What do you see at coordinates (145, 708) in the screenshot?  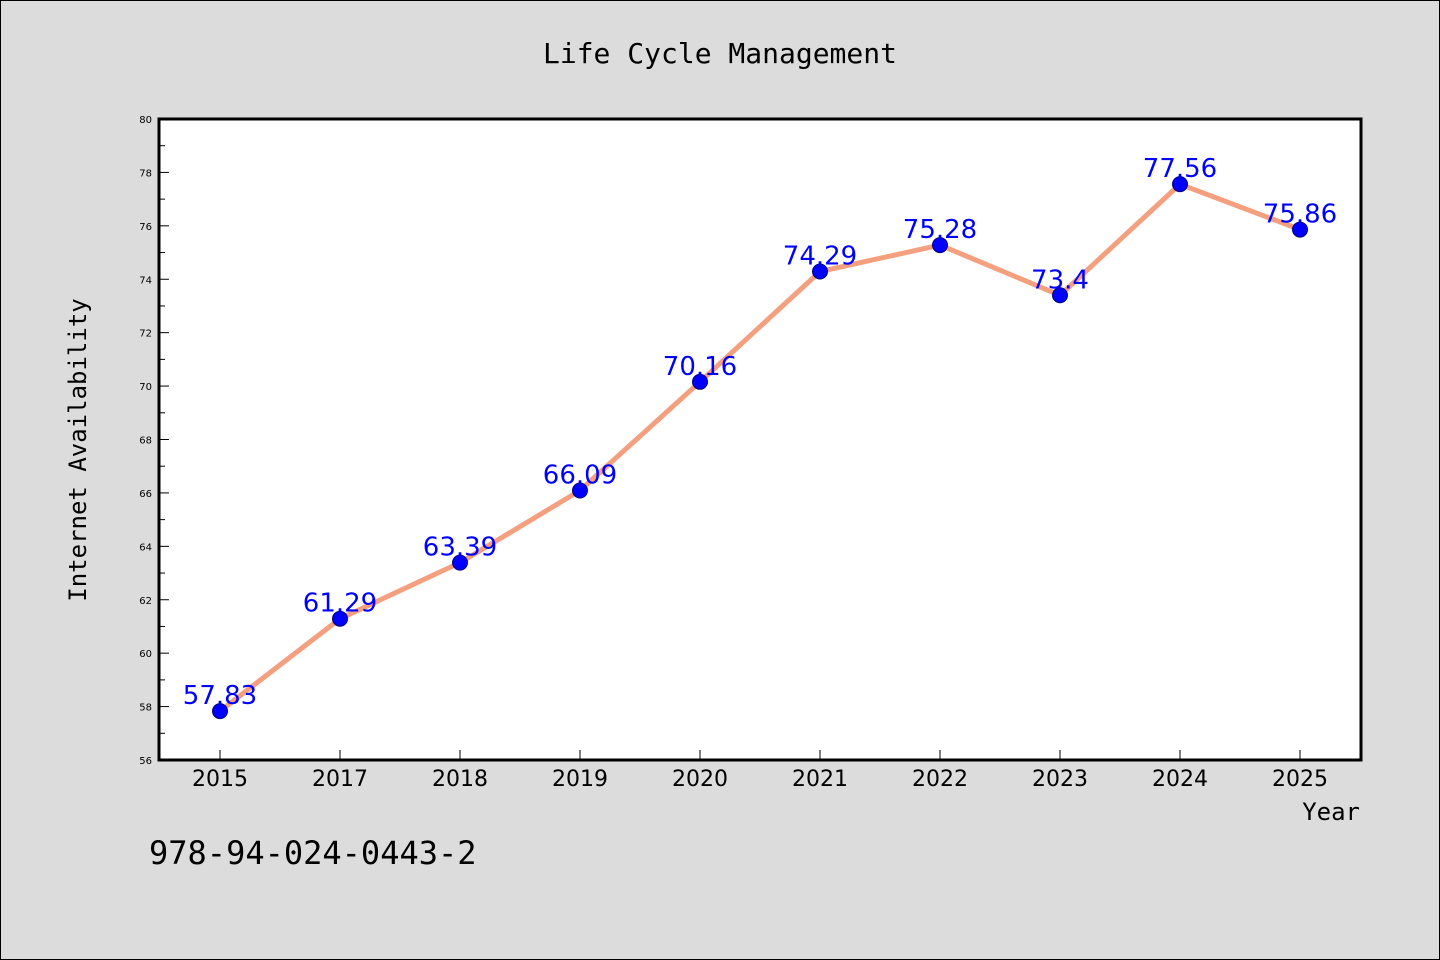 I see `y-tick-label: 58` at bounding box center [145, 708].